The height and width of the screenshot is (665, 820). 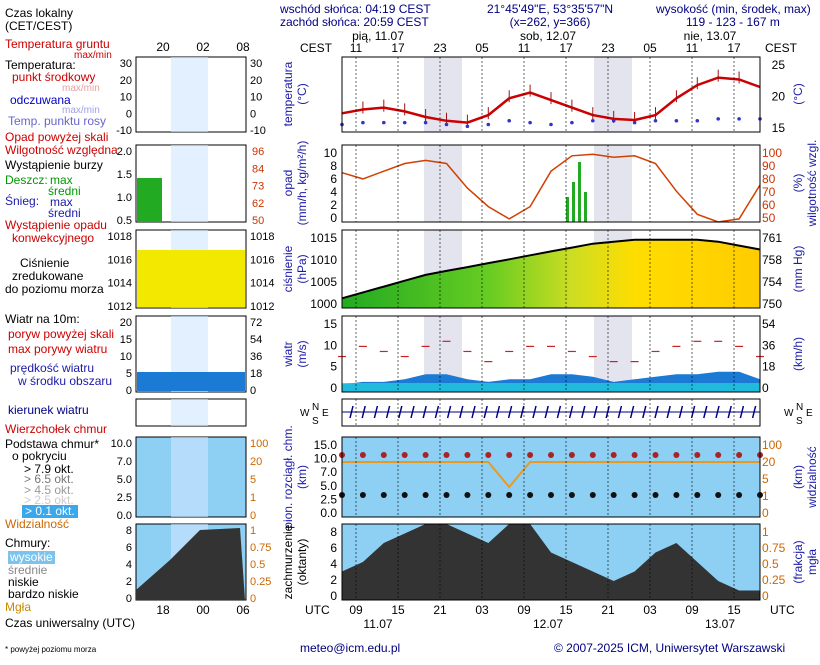 I want to click on legend-pressure-tick-right: 1012, so click(x=262, y=307).